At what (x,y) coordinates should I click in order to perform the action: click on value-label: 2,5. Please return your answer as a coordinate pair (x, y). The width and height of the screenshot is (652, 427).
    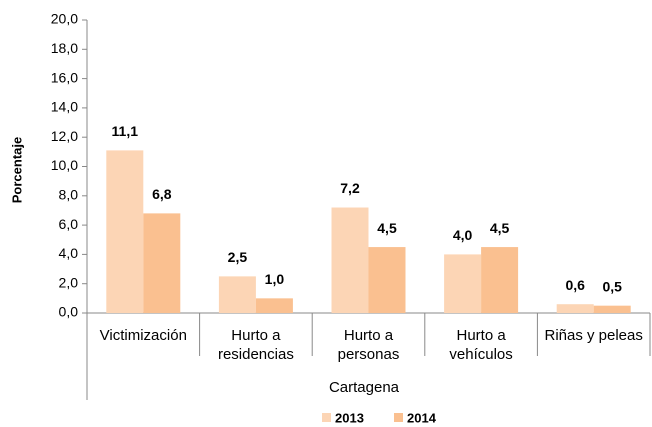
    Looking at the image, I should click on (238, 257).